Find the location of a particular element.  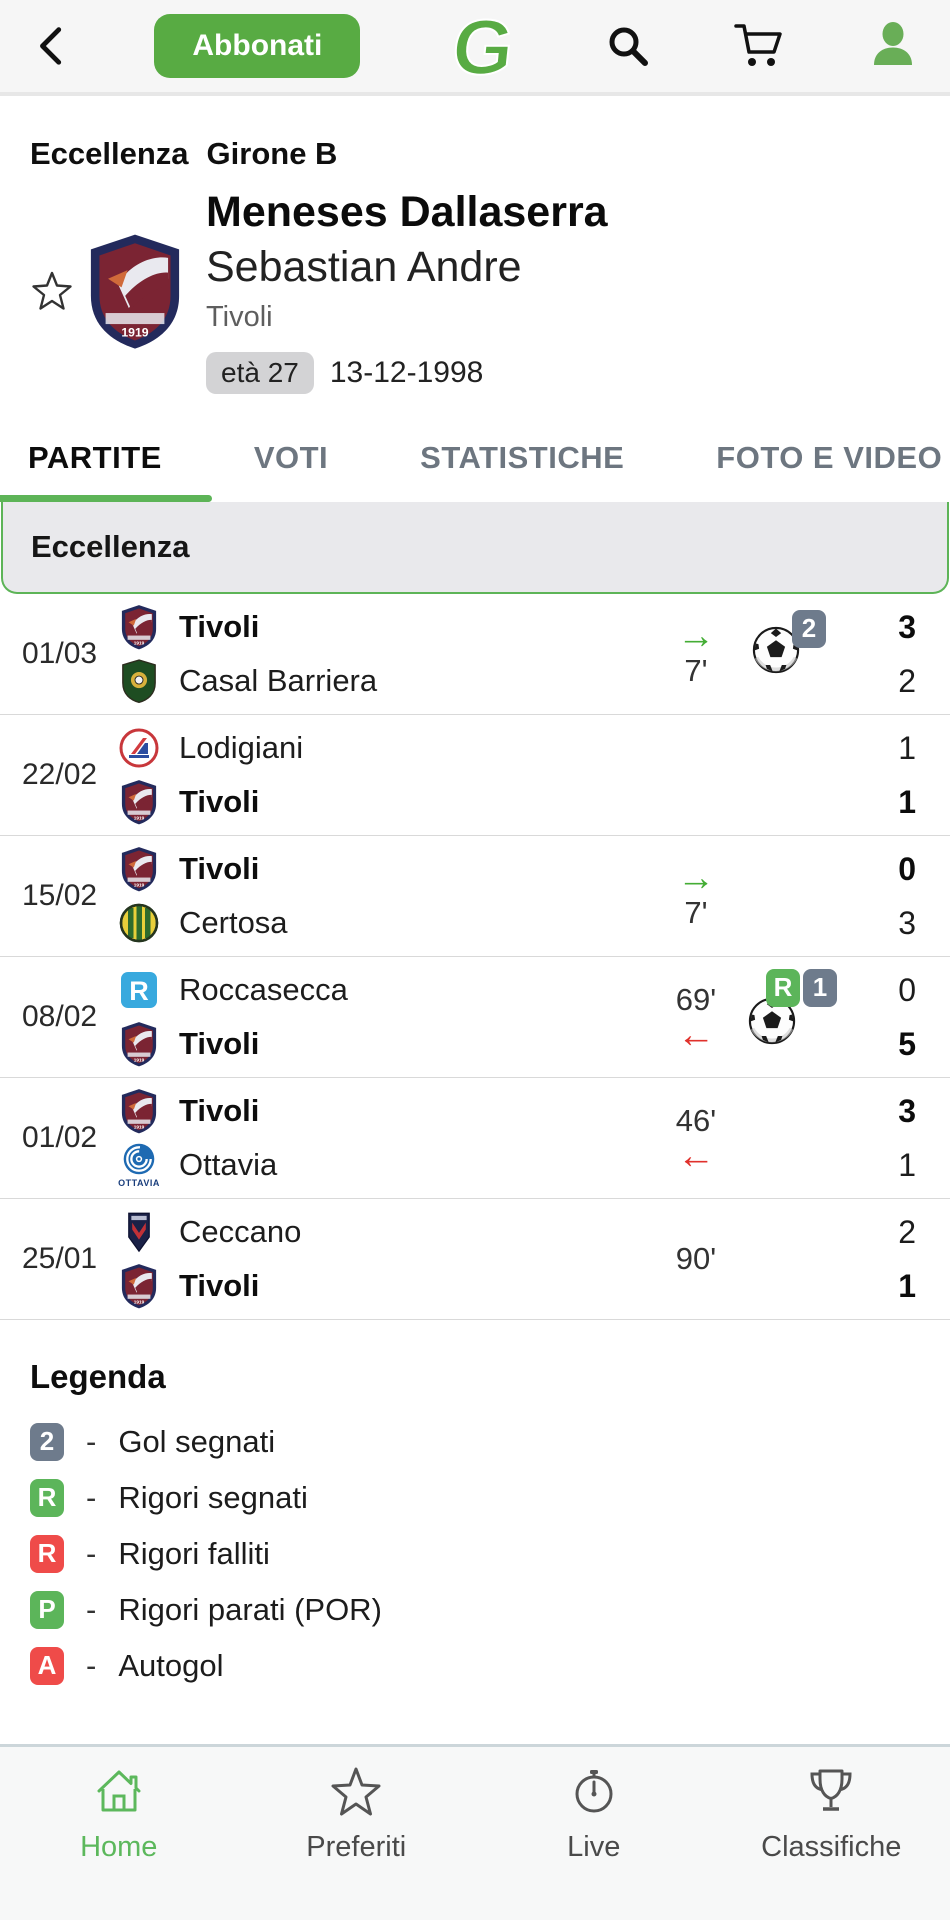

team-logo-ottavia: OTTAVIA is located at coordinates (139, 1164).